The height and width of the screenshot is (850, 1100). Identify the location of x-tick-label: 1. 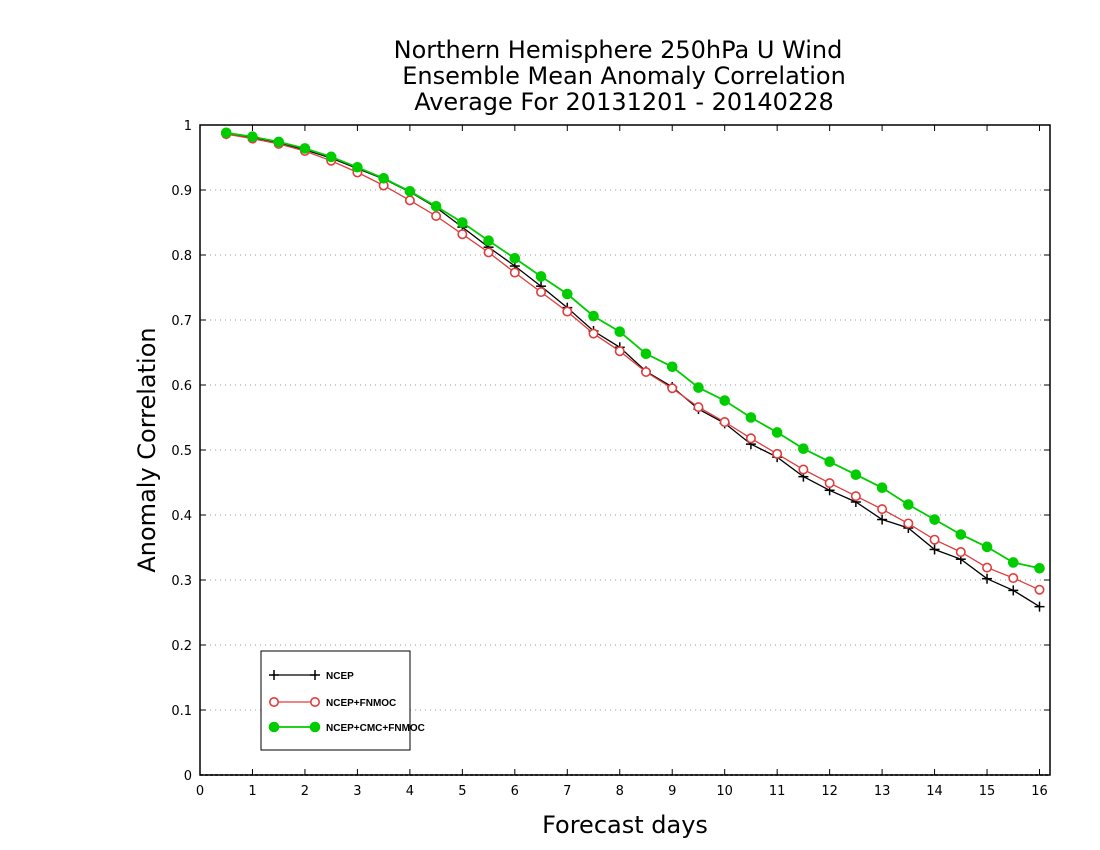
(252, 791).